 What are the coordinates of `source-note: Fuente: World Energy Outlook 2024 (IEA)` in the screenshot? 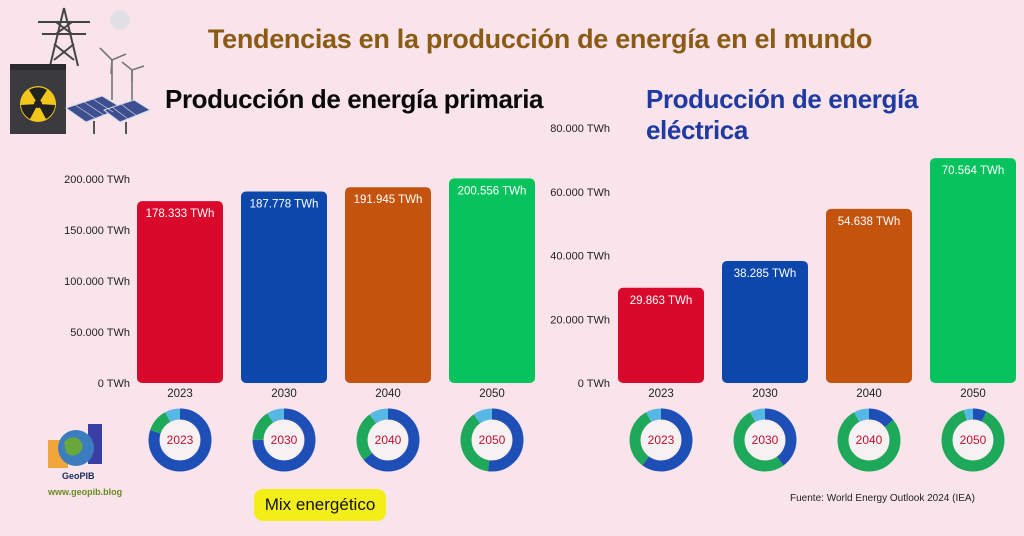 It's located at (882, 498).